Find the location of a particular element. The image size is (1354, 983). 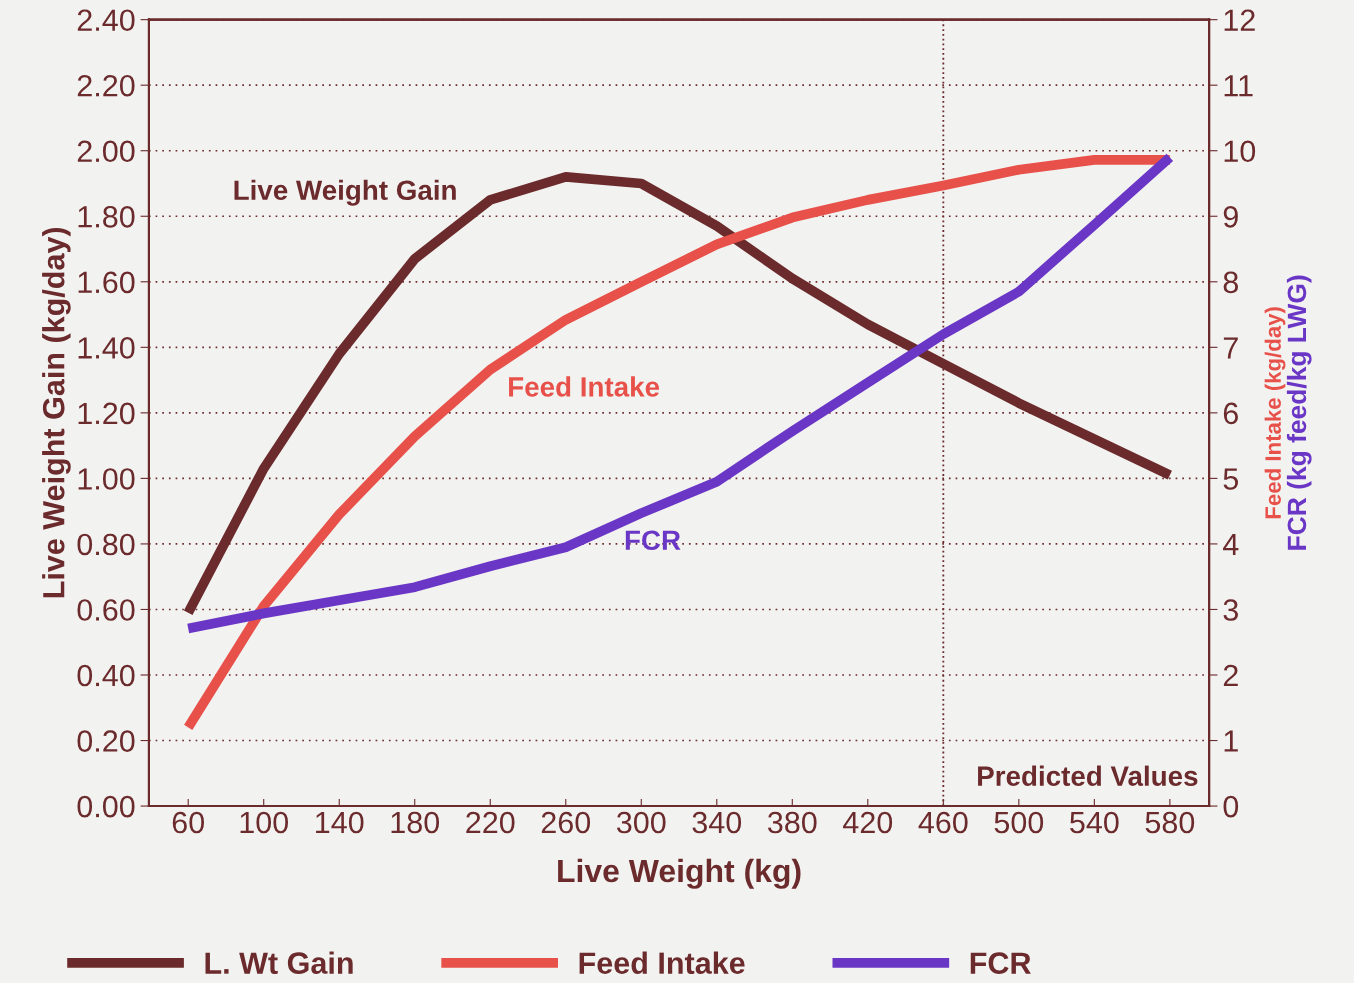

y-tick-label: 1.20 is located at coordinates (106, 413).